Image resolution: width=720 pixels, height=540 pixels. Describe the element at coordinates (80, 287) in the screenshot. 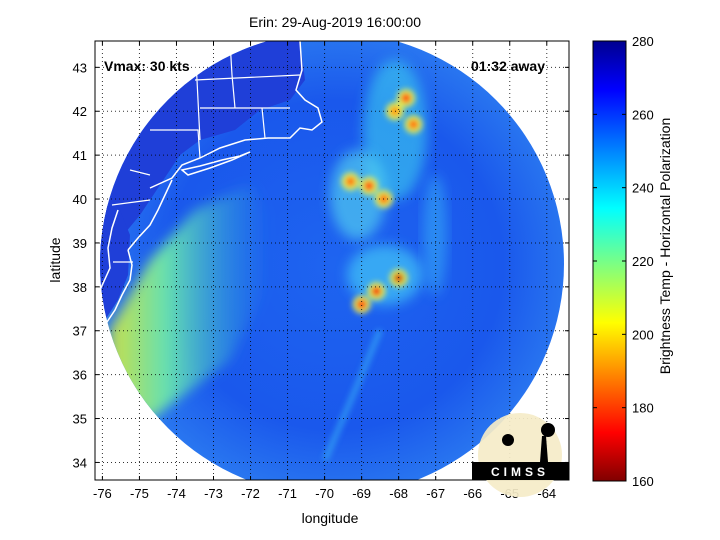

I see `y-tick-label: 38` at that location.